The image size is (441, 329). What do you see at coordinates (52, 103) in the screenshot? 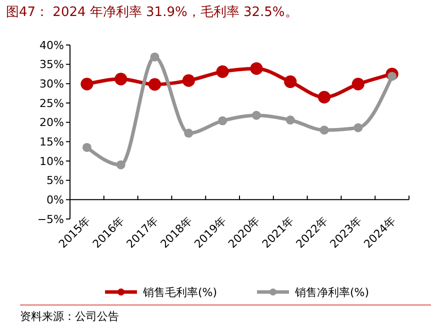
I see `y-tick-label: 25%` at bounding box center [52, 103].